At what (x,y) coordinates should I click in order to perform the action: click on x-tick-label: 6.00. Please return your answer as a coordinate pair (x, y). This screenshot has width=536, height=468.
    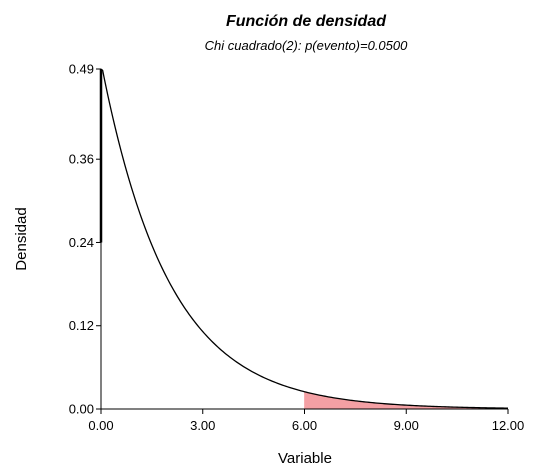
    Looking at the image, I should click on (304, 425).